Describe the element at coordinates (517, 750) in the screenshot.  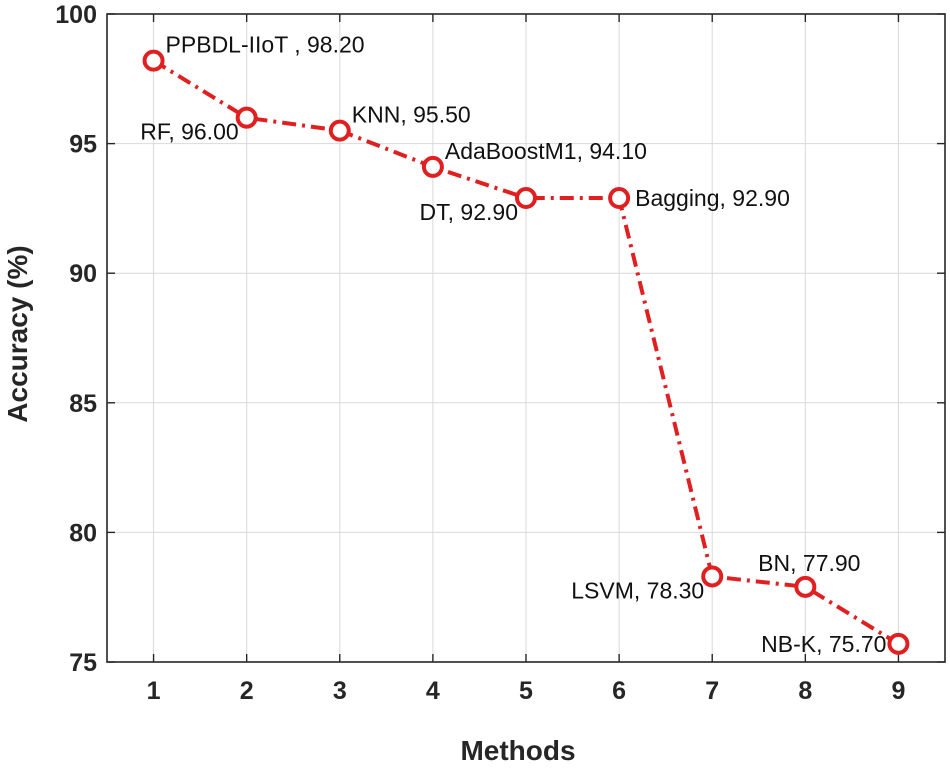
I see `x-axis-label: Methods` at that location.